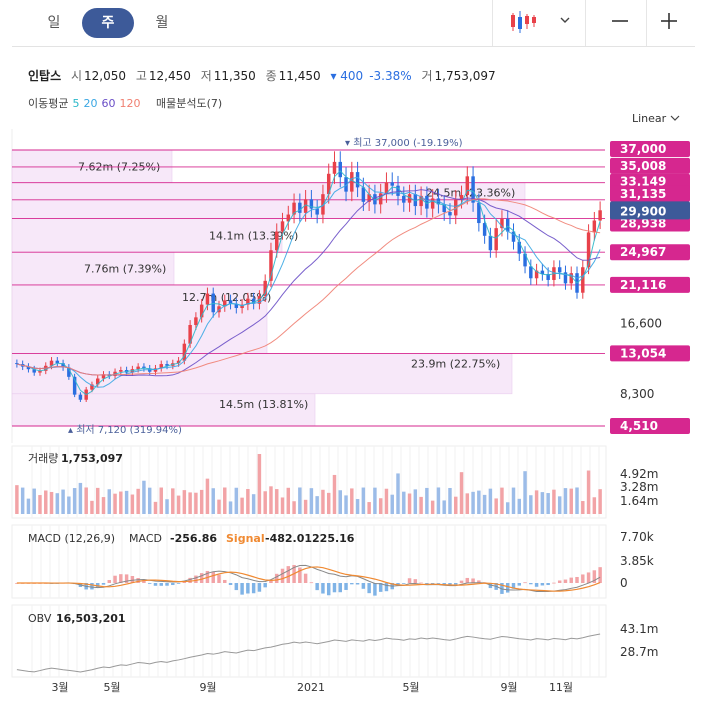 The image size is (707, 713). Describe the element at coordinates (669, 21) in the screenshot. I see `plus-icon` at that location.